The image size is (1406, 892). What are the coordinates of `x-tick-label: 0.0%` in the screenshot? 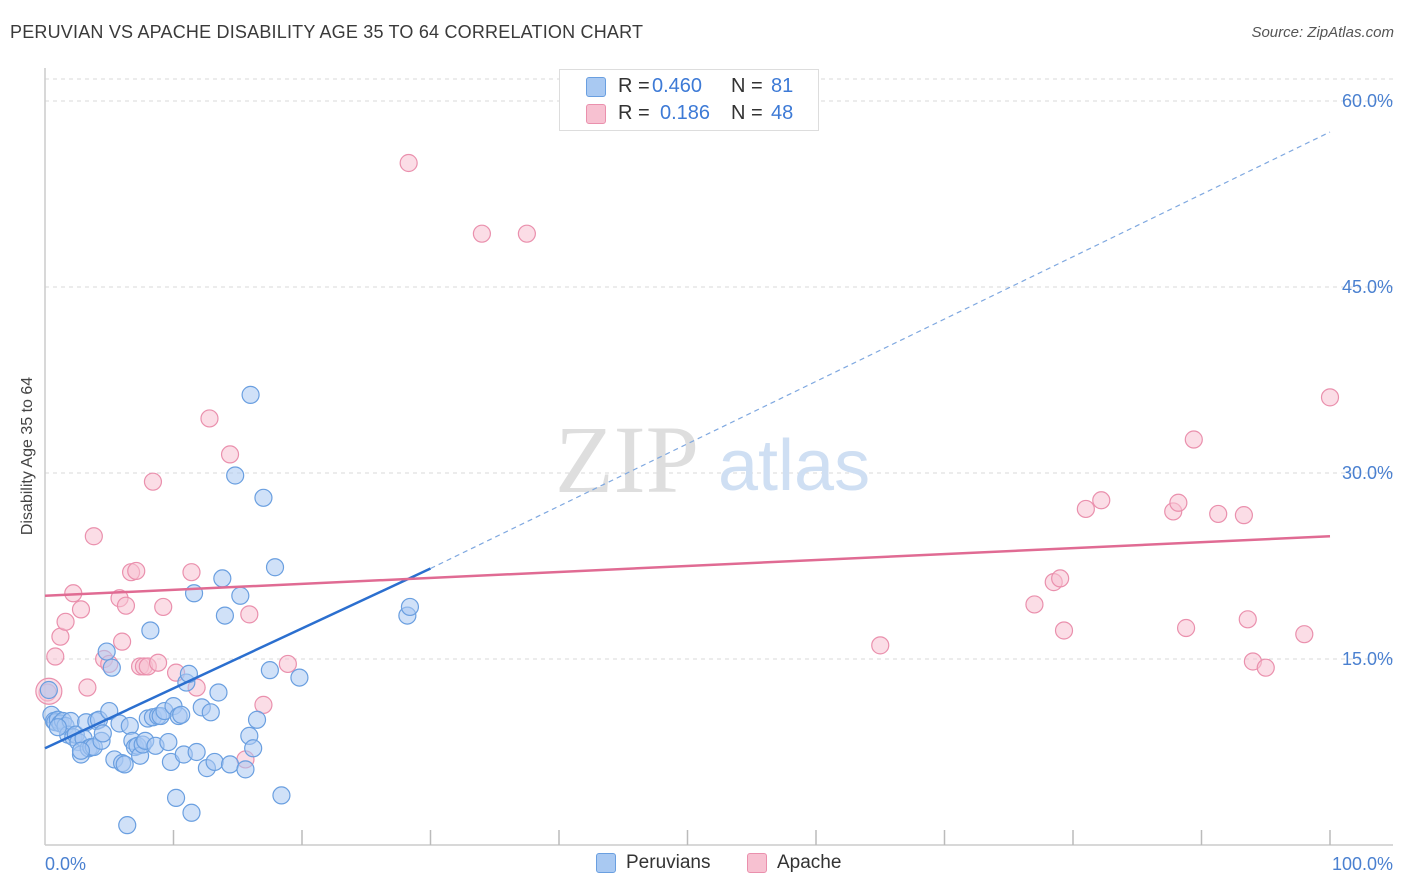 It's located at (65, 864).